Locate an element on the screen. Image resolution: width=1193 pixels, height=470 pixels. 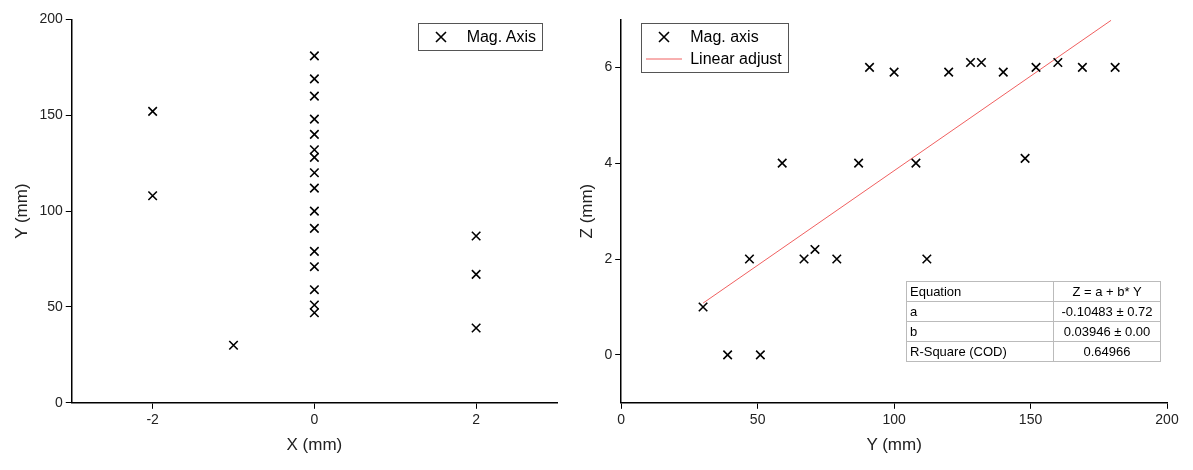
x-tick-label: 100 is located at coordinates (894, 419).